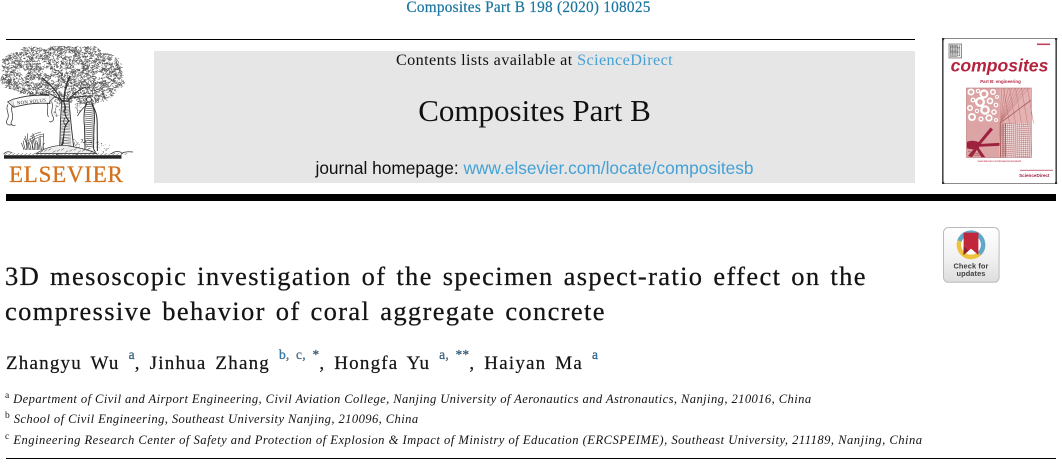  What do you see at coordinates (1000, 81) in the screenshot?
I see `svg-text: Part B: engineering` at bounding box center [1000, 81].